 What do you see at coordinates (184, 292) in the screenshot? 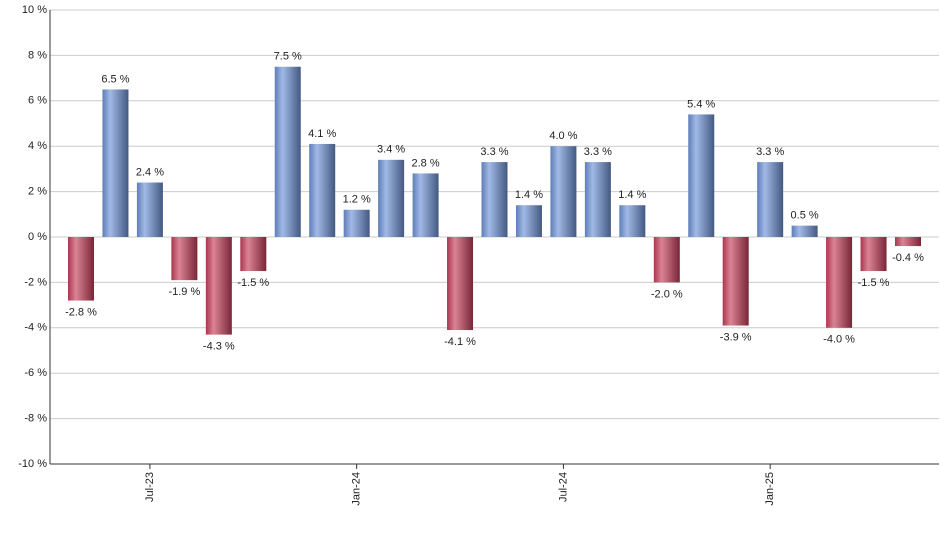
I see `value-label: -1.9 %` at bounding box center [184, 292].